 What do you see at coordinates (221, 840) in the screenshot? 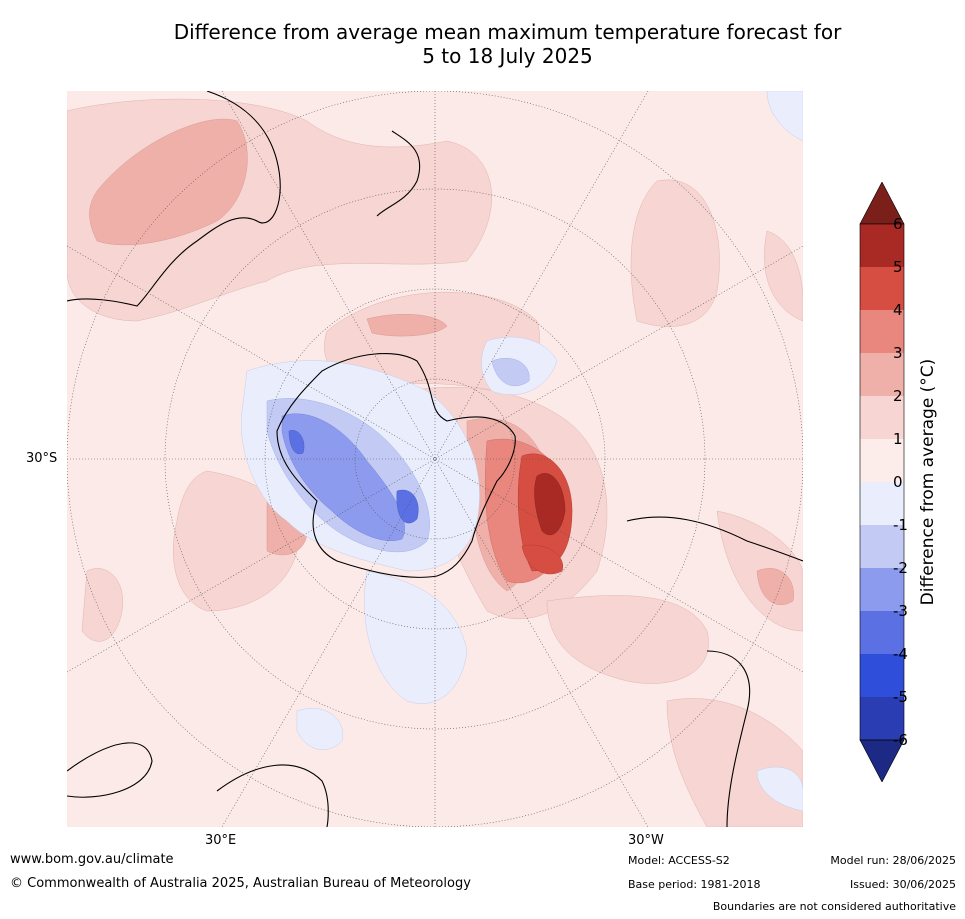
I see `longitude-label-30e: 30°E` at bounding box center [221, 840].